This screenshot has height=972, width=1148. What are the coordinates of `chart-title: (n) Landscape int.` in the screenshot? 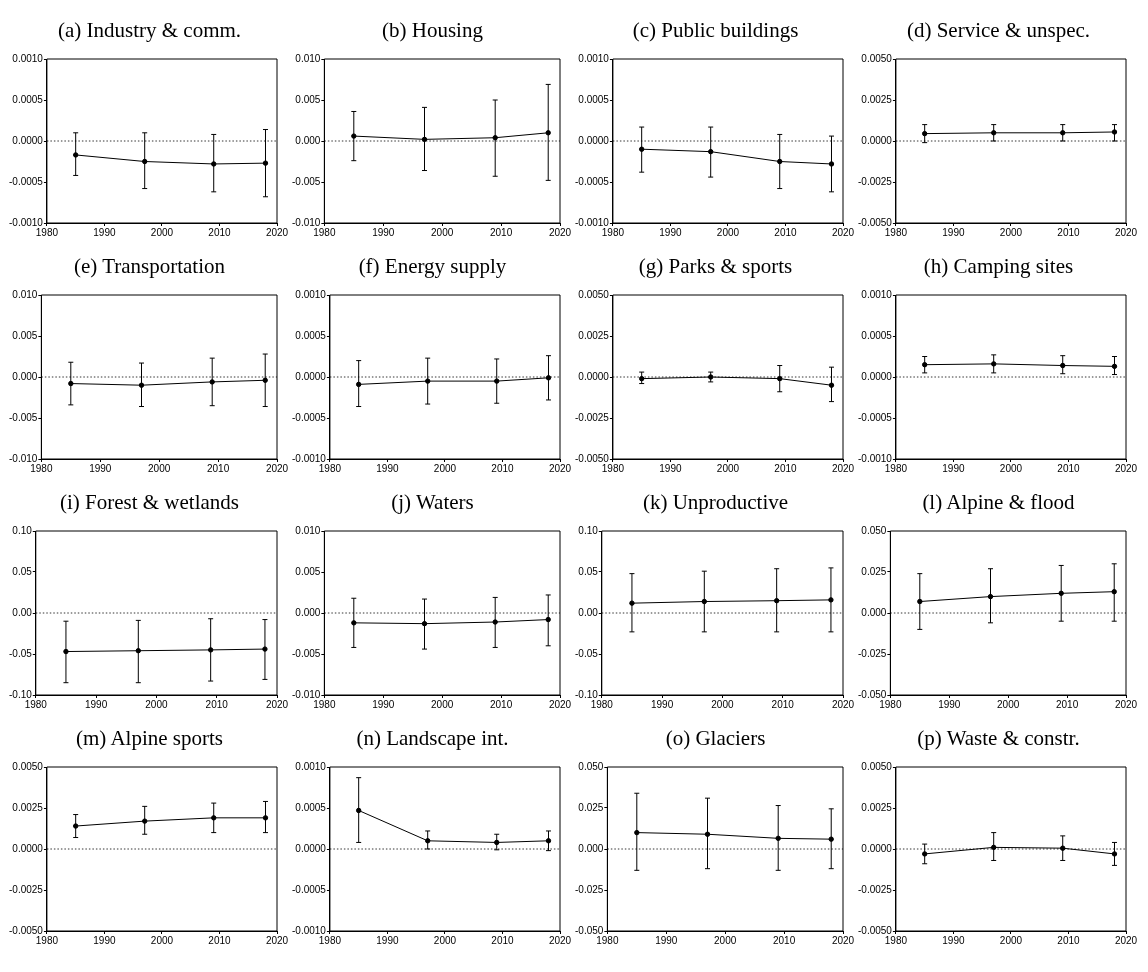 It's located at (432, 738).